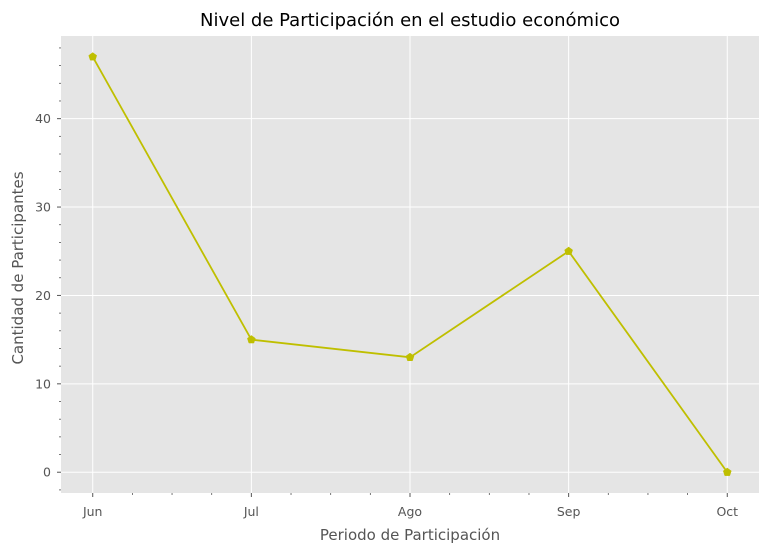  Describe the element at coordinates (727, 511) in the screenshot. I see `x-tick-label: Oct` at that location.